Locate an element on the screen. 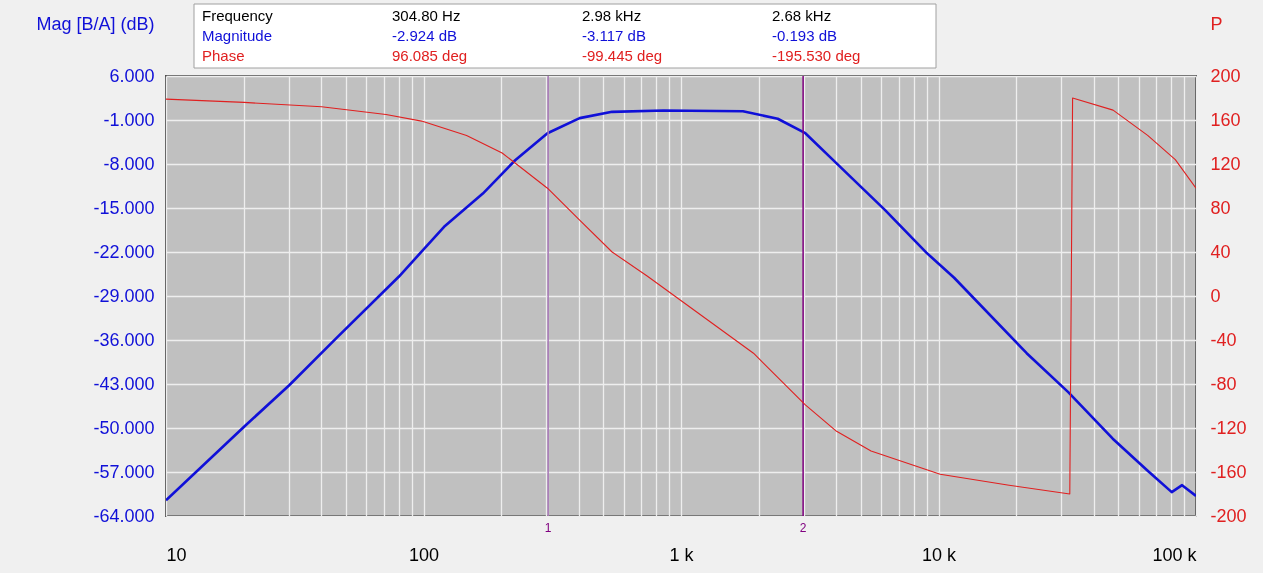 The width and height of the screenshot is (1263, 573). y2-tick-label: -40 is located at coordinates (1223, 339).